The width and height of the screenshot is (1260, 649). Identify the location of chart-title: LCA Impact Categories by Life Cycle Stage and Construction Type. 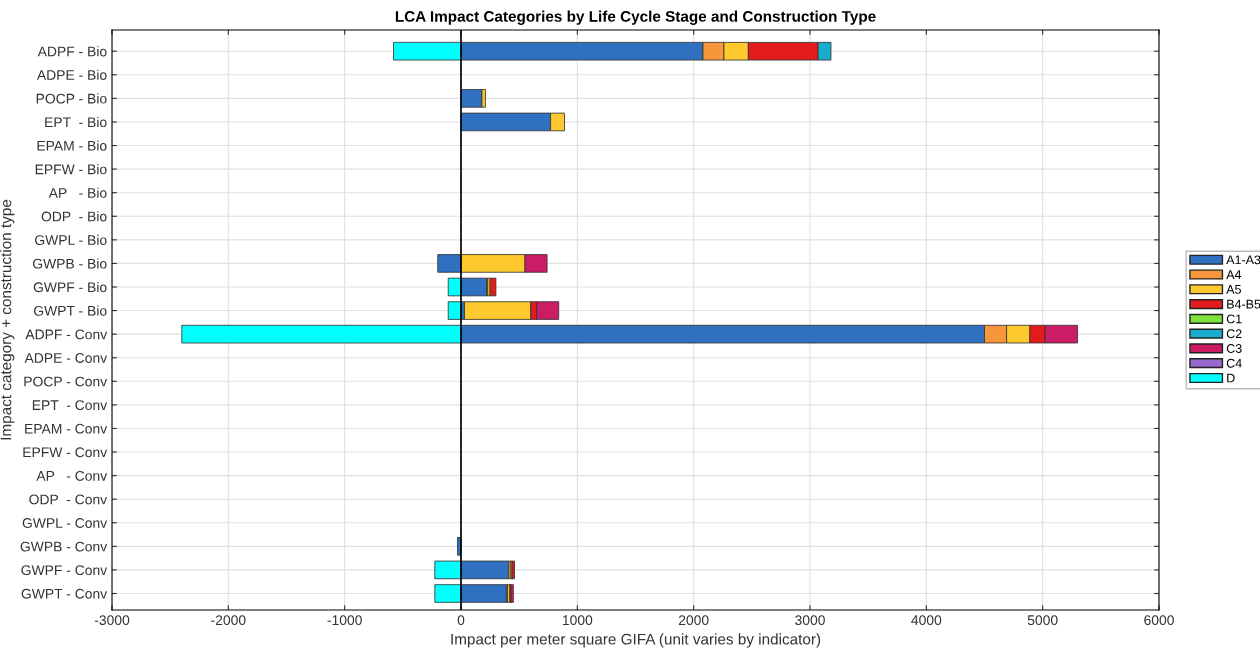
(635, 17).